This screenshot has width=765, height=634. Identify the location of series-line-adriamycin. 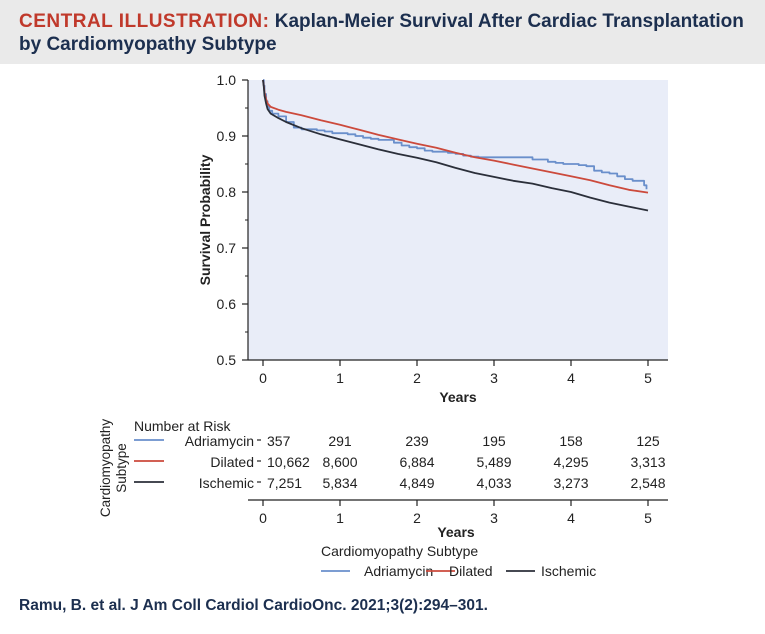
(455, 134).